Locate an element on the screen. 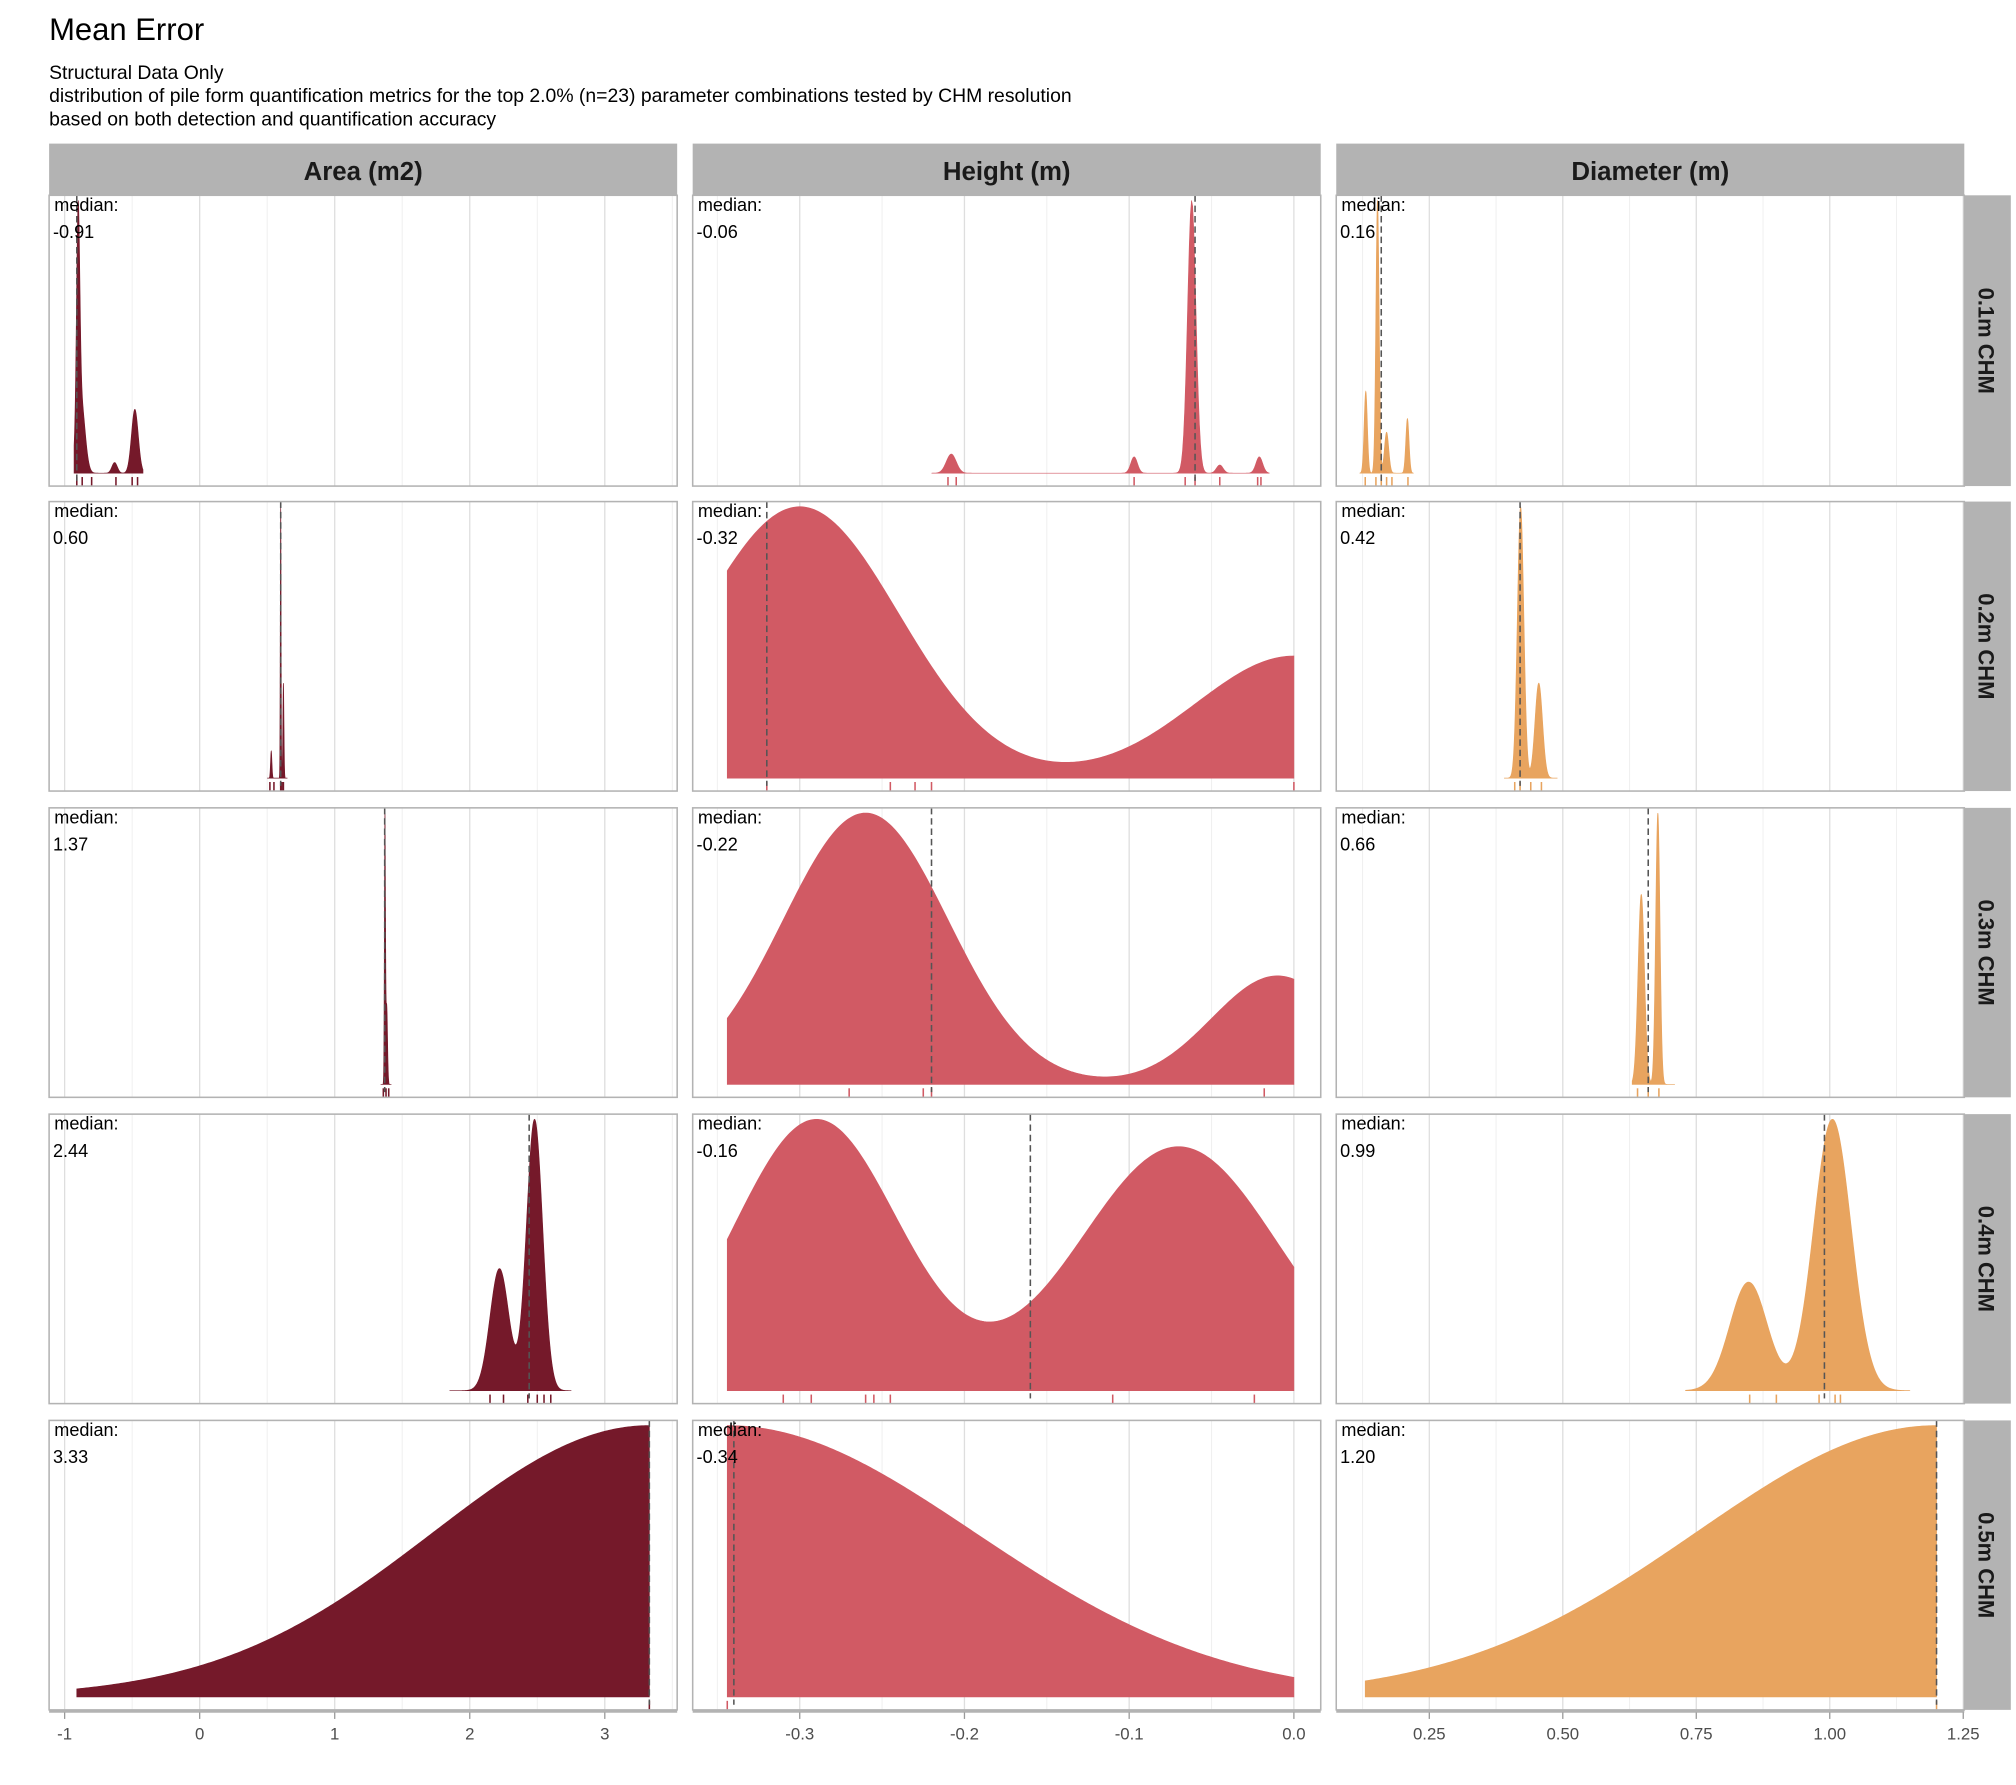 The width and height of the screenshot is (2016, 1785). column-strip-label: Diameter (m) is located at coordinates (1650, 172).